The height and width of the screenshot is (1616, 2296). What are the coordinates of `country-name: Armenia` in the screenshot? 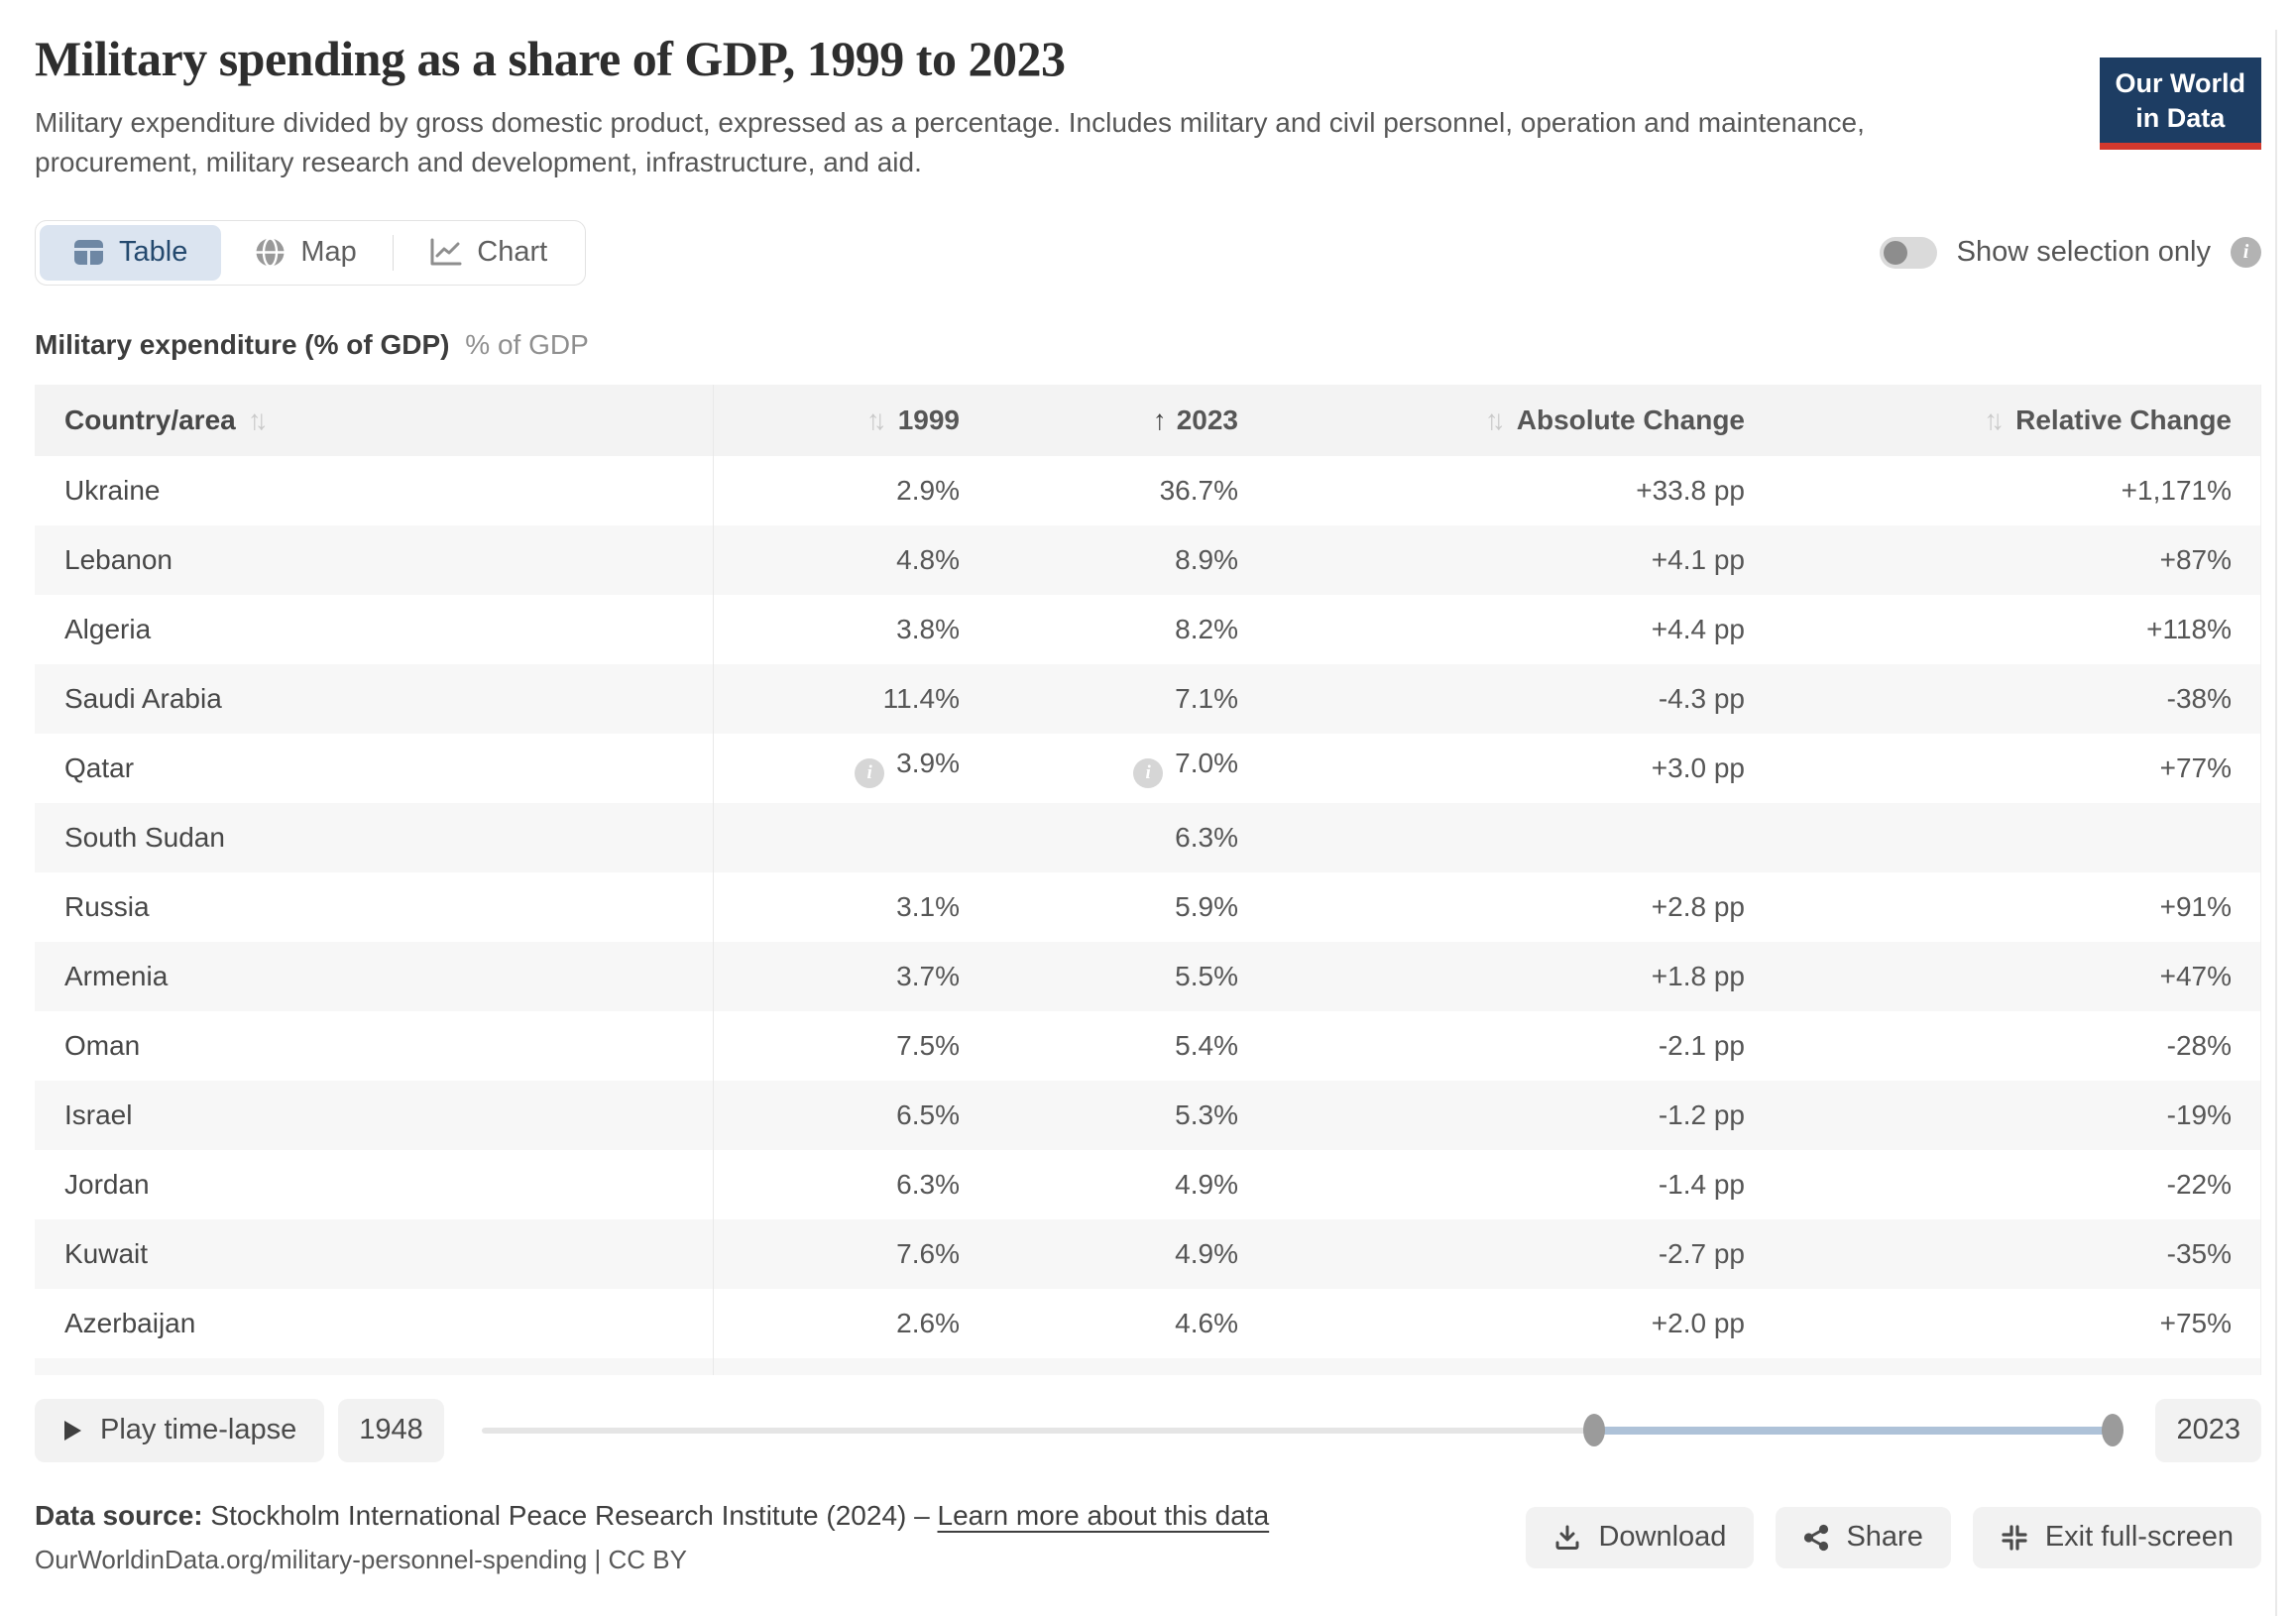 It's located at (116, 975).